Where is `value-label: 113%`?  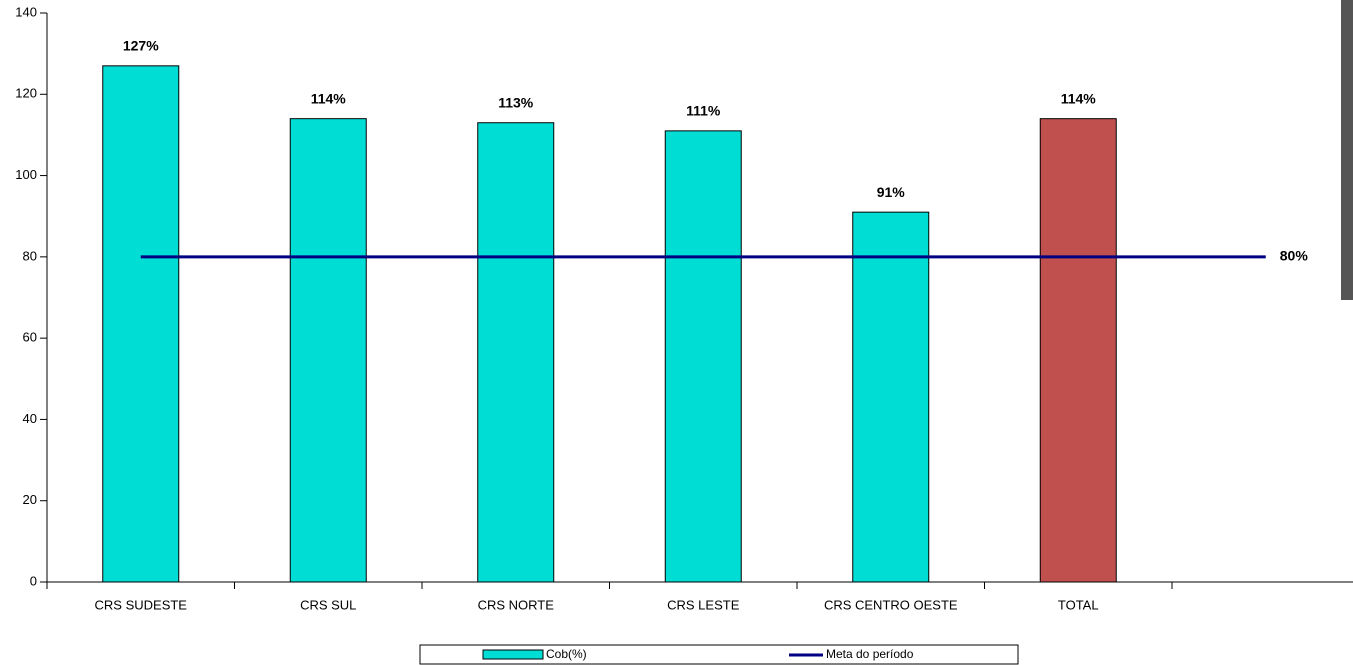
value-label: 113% is located at coordinates (516, 102).